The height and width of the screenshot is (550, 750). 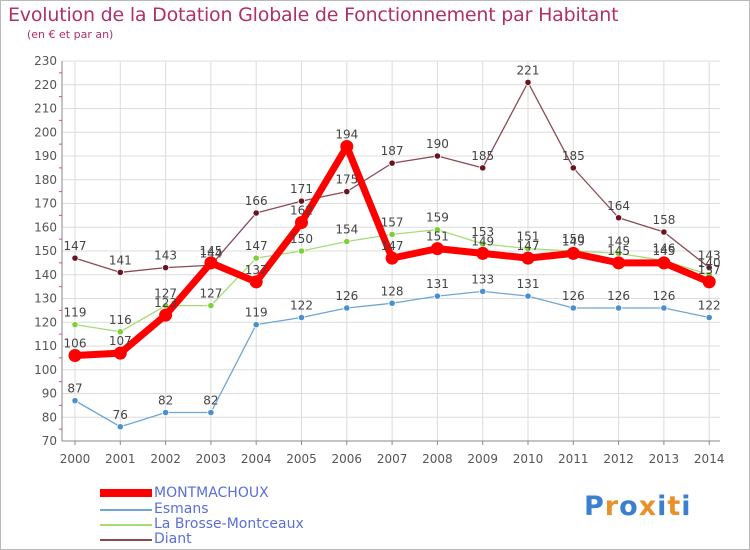 I want to click on data-label: 157, so click(x=392, y=222).